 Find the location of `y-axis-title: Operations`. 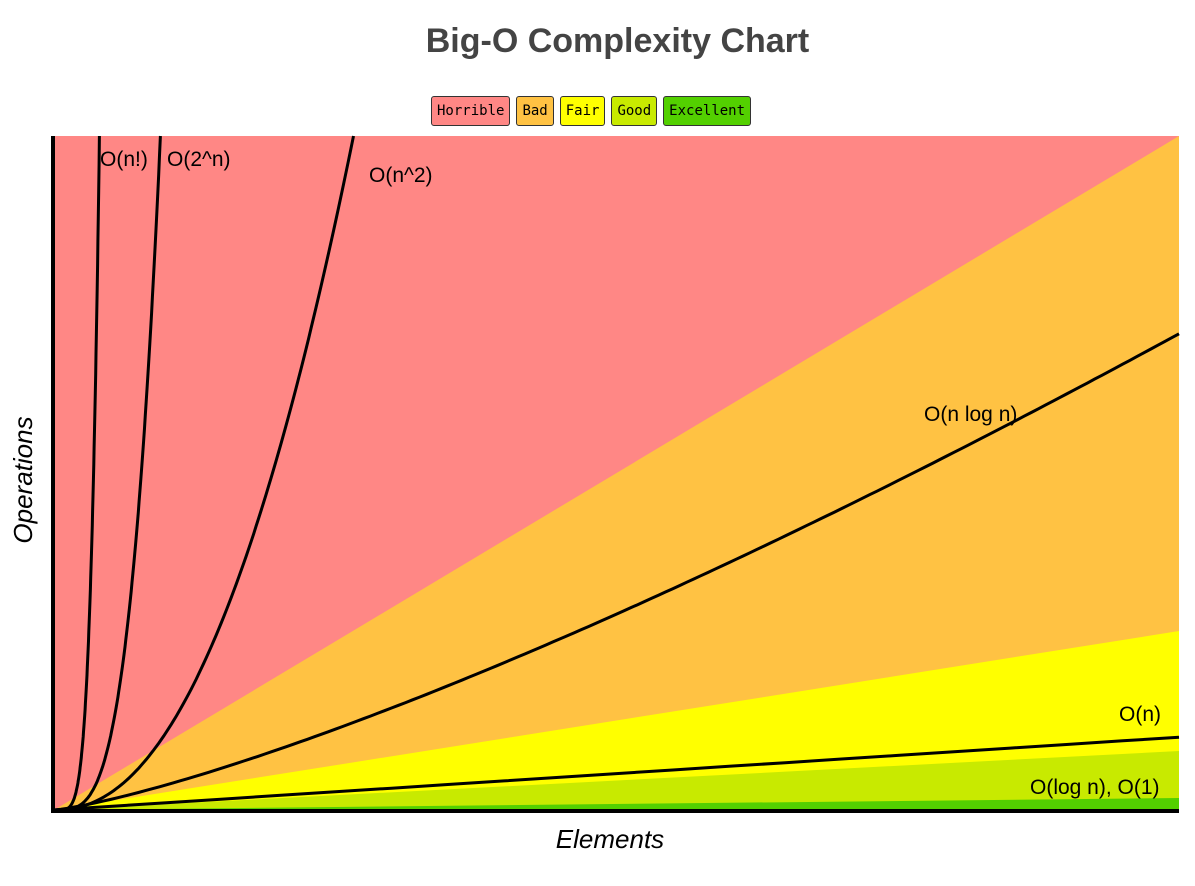

y-axis-title: Operations is located at coordinates (23, 479).